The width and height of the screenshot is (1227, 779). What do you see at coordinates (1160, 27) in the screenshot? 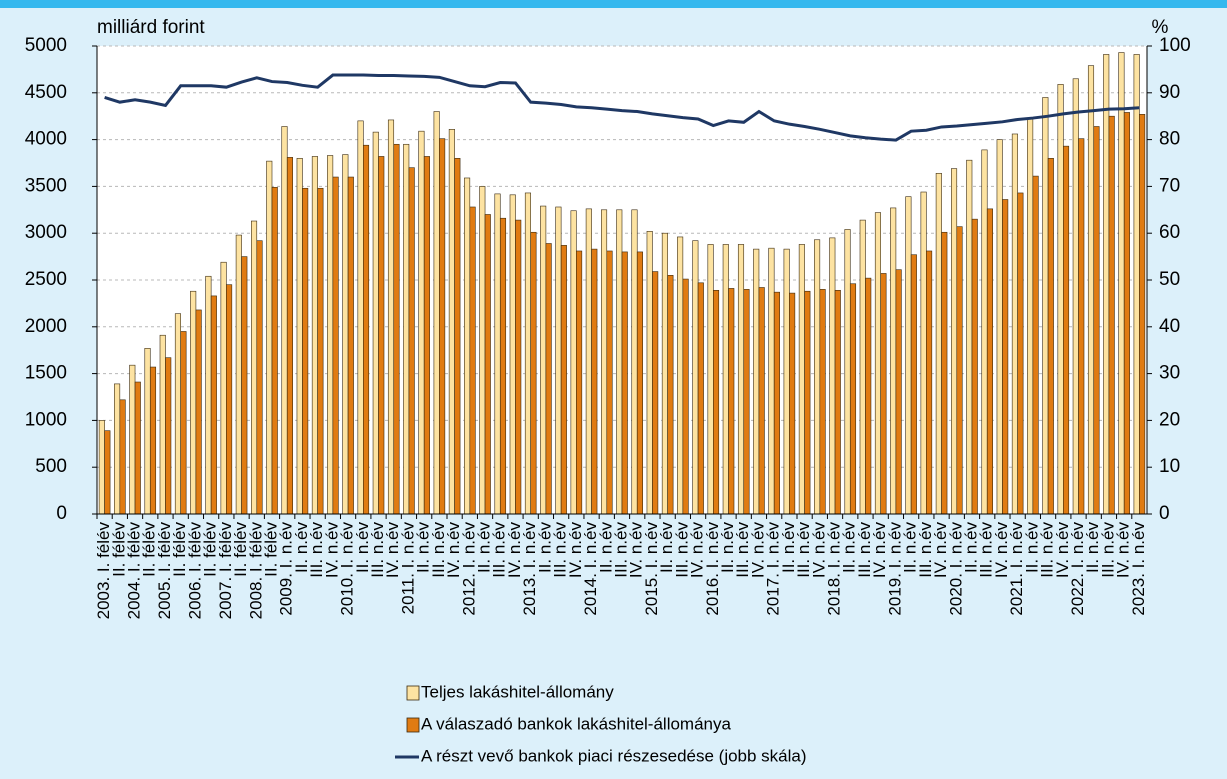
I see `y2-axis-title: %` at bounding box center [1160, 27].